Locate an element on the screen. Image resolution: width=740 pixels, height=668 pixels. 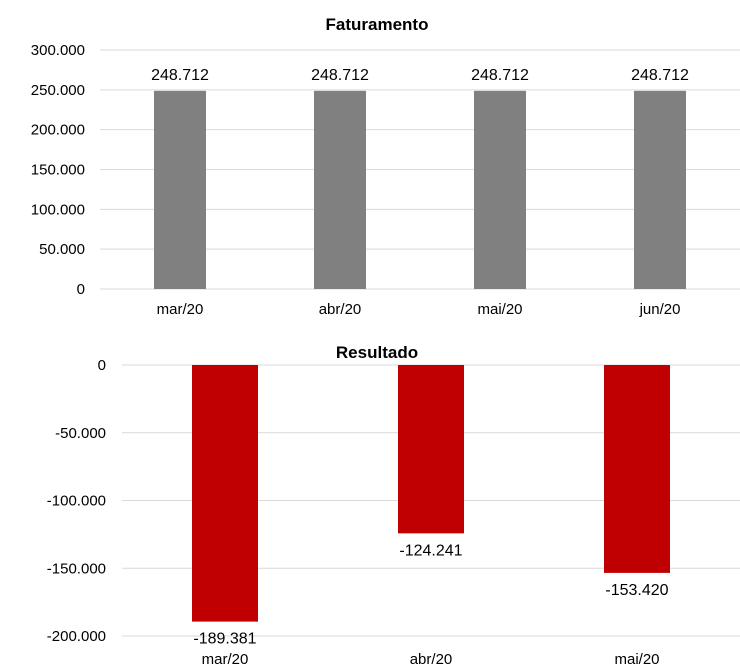
resultado-x-tick-label: abr/20 is located at coordinates (431, 659).